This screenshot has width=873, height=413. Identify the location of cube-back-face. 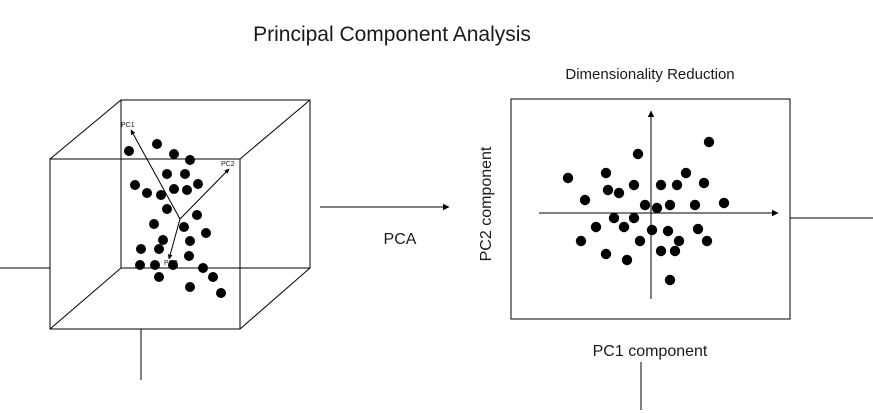
(215, 184).